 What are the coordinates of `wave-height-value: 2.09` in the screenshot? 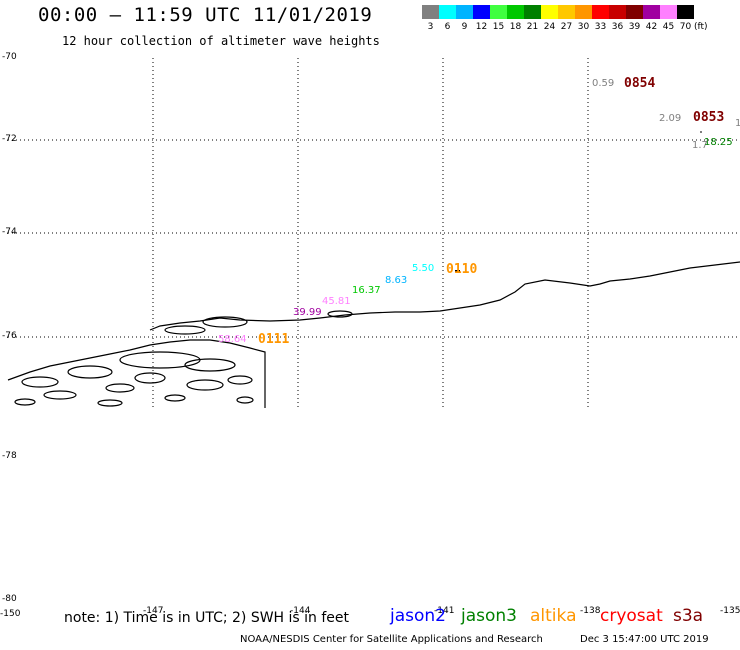 It's located at (670, 118).